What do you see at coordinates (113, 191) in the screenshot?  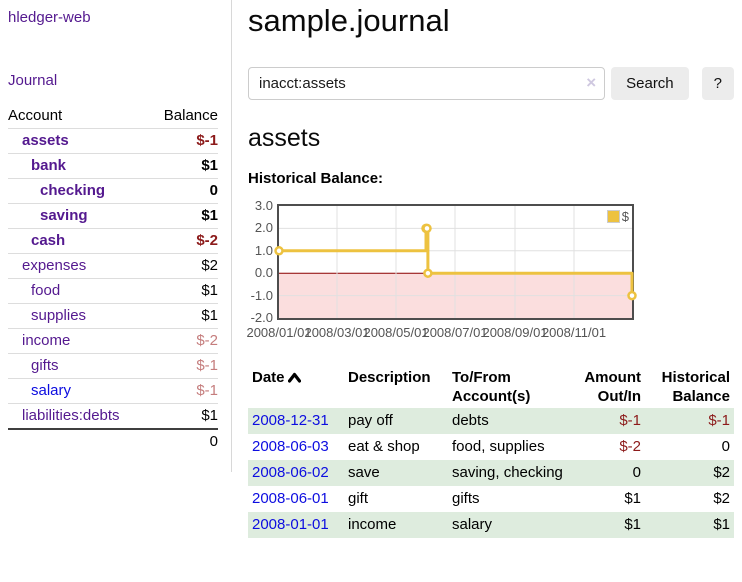 I see `account-row: checking 0` at bounding box center [113, 191].